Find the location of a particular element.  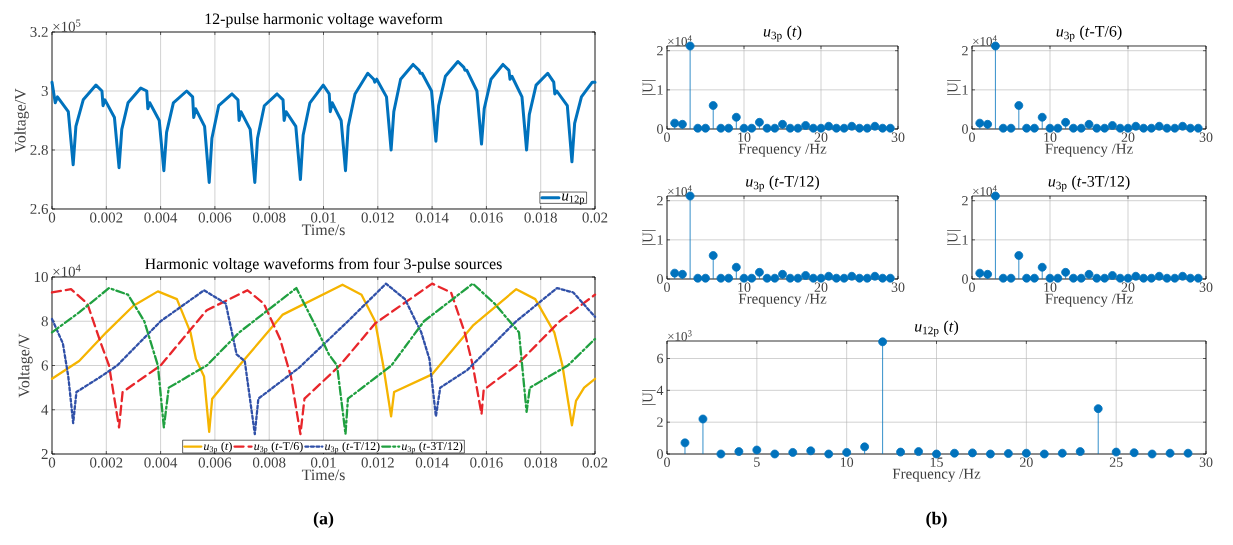

x-tick-label: 20 is located at coordinates (1128, 137).